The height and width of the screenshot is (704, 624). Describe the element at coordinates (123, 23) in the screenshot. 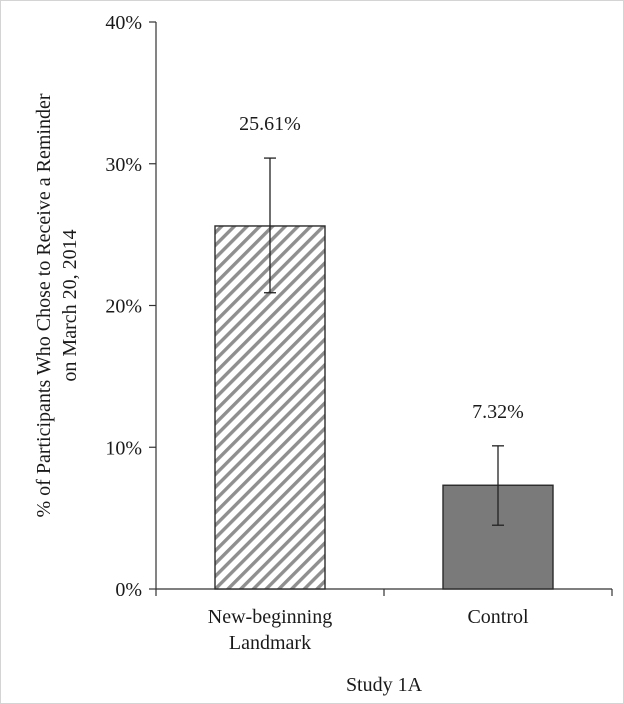

I see `y-tick-label: 40%` at that location.